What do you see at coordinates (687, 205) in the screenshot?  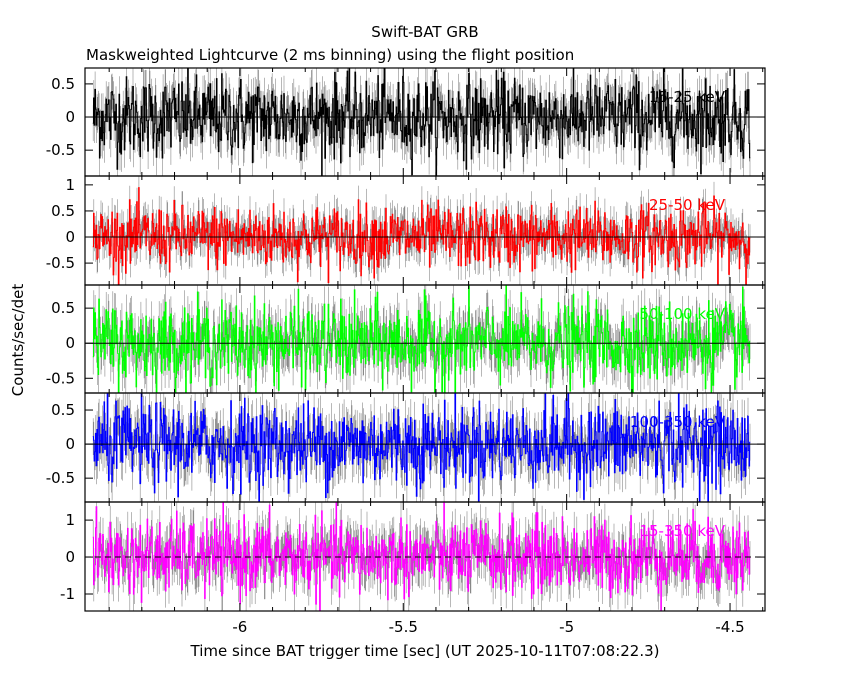 I see `band-label: 25-50 keV` at bounding box center [687, 205].